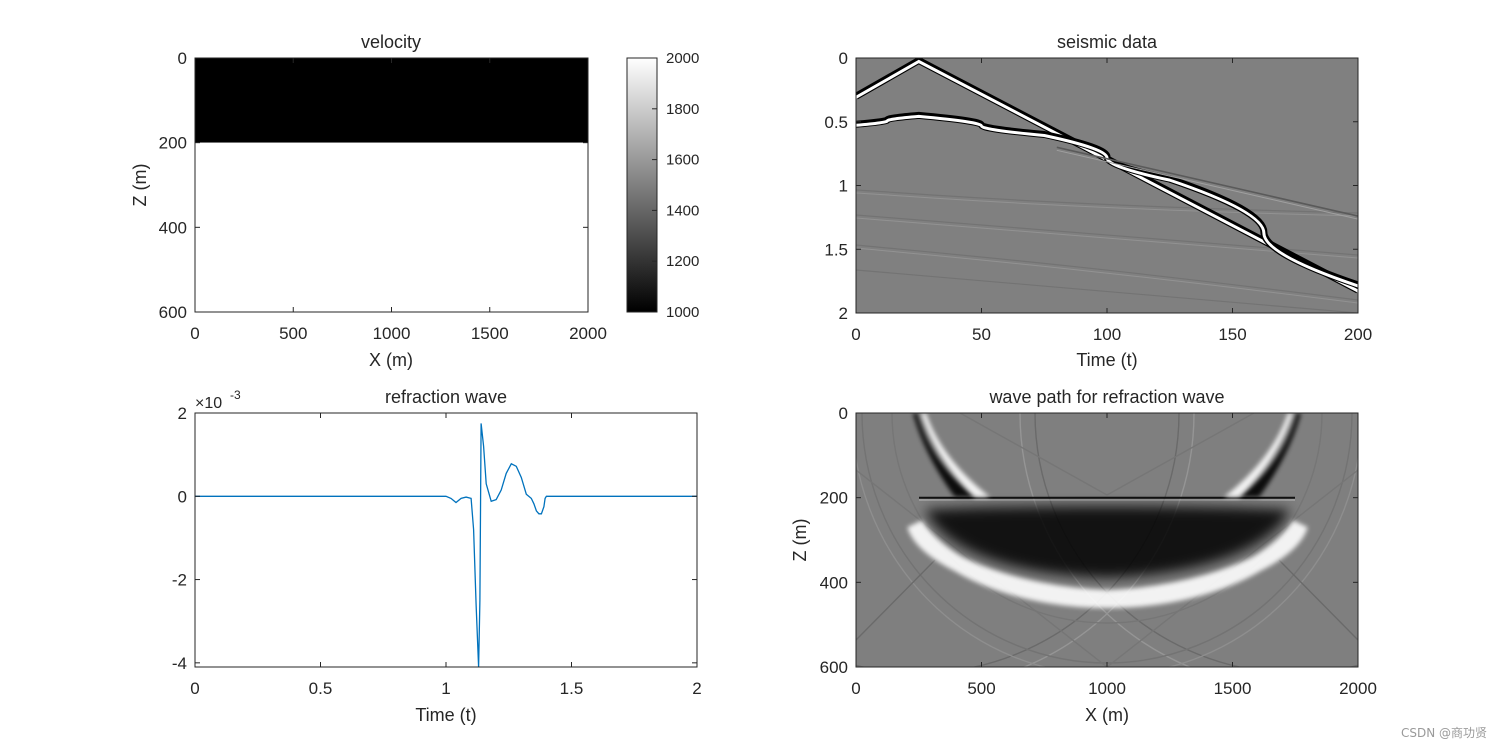  Describe the element at coordinates (1107, 334) in the screenshot. I see `seismic-xtick-label: 100` at that location.